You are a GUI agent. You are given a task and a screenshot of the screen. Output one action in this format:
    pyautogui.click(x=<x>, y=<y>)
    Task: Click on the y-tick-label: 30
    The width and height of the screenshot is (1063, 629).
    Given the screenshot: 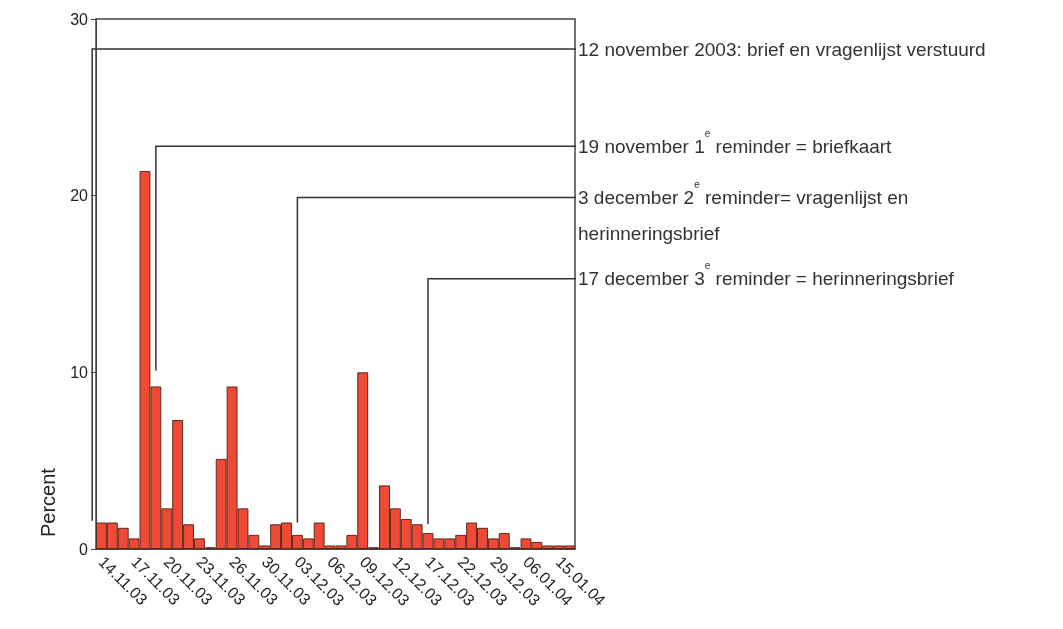 What is the action you would take?
    pyautogui.click(x=79, y=19)
    